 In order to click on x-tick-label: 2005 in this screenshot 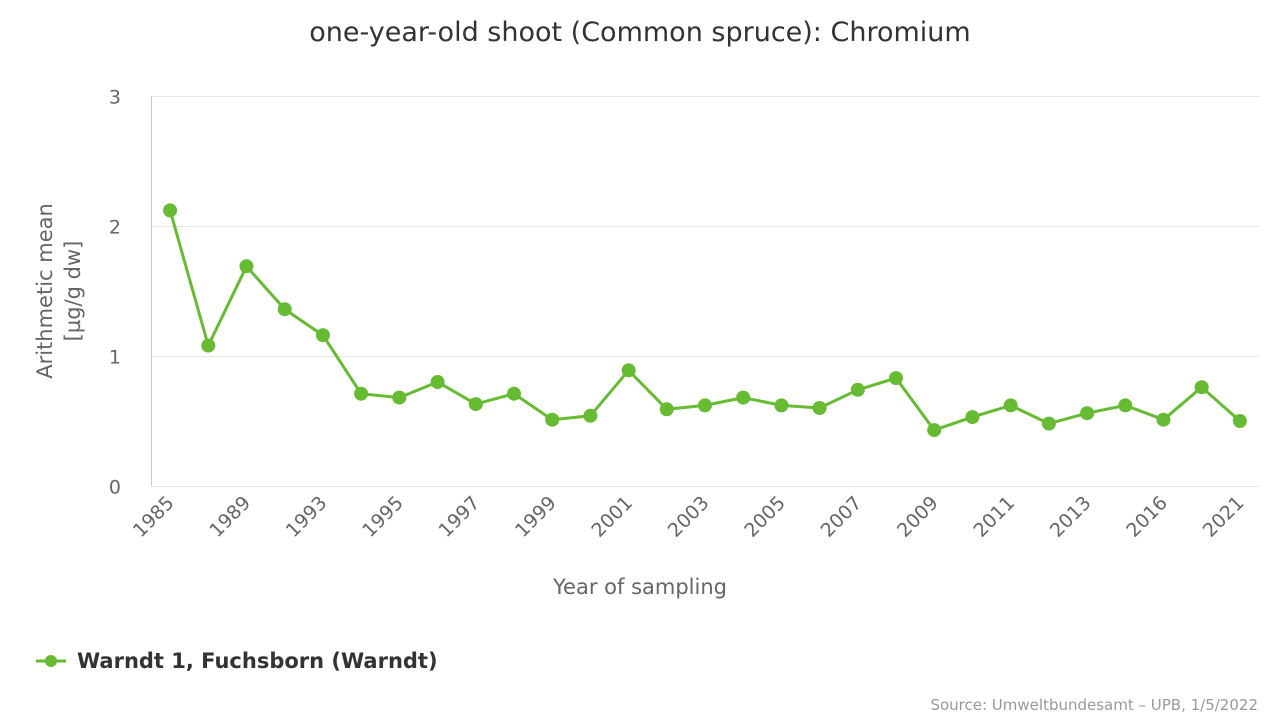, I will do `click(765, 517)`.